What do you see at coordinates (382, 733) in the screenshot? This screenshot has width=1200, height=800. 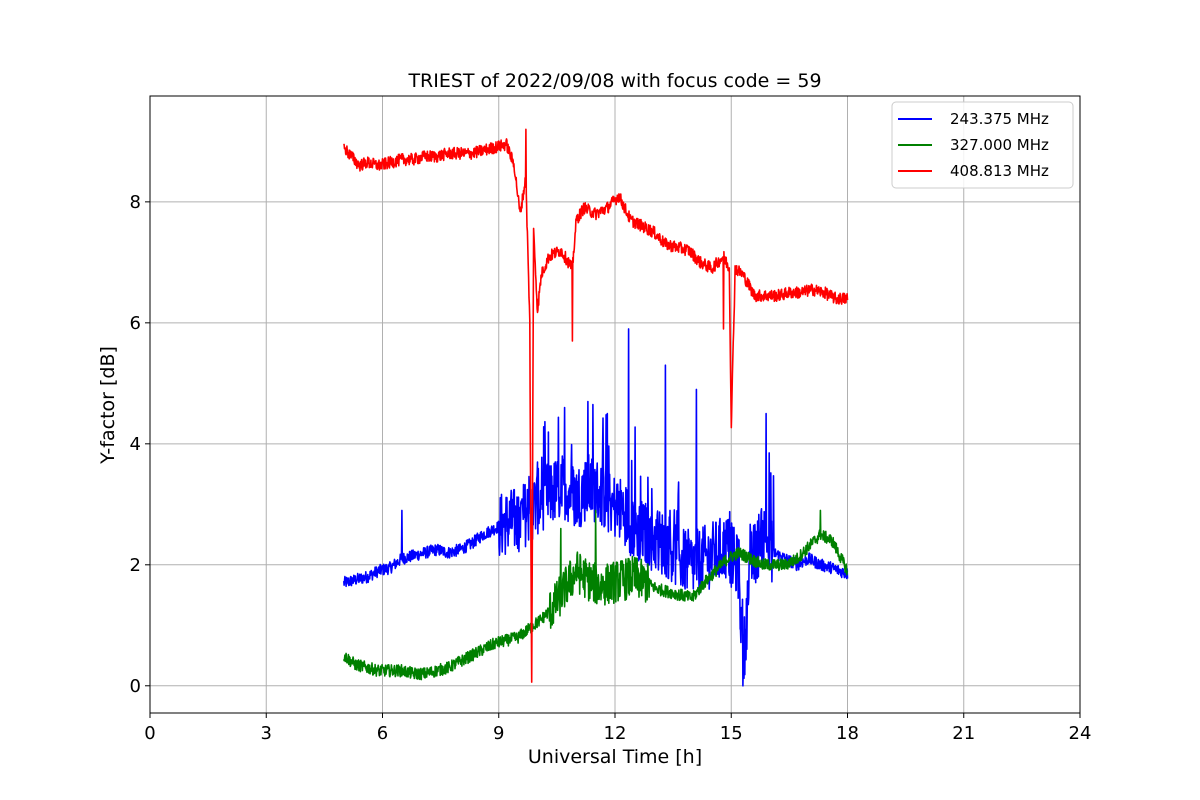 I see `x-tick-label: 6` at bounding box center [382, 733].